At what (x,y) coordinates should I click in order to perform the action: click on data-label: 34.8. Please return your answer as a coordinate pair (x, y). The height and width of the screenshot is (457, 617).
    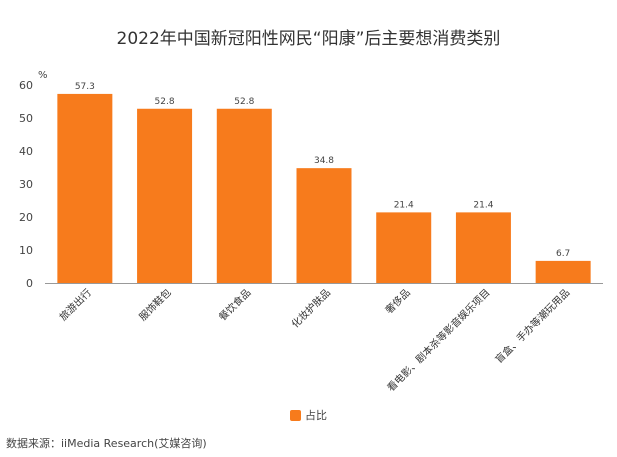
    Looking at the image, I should click on (324, 161).